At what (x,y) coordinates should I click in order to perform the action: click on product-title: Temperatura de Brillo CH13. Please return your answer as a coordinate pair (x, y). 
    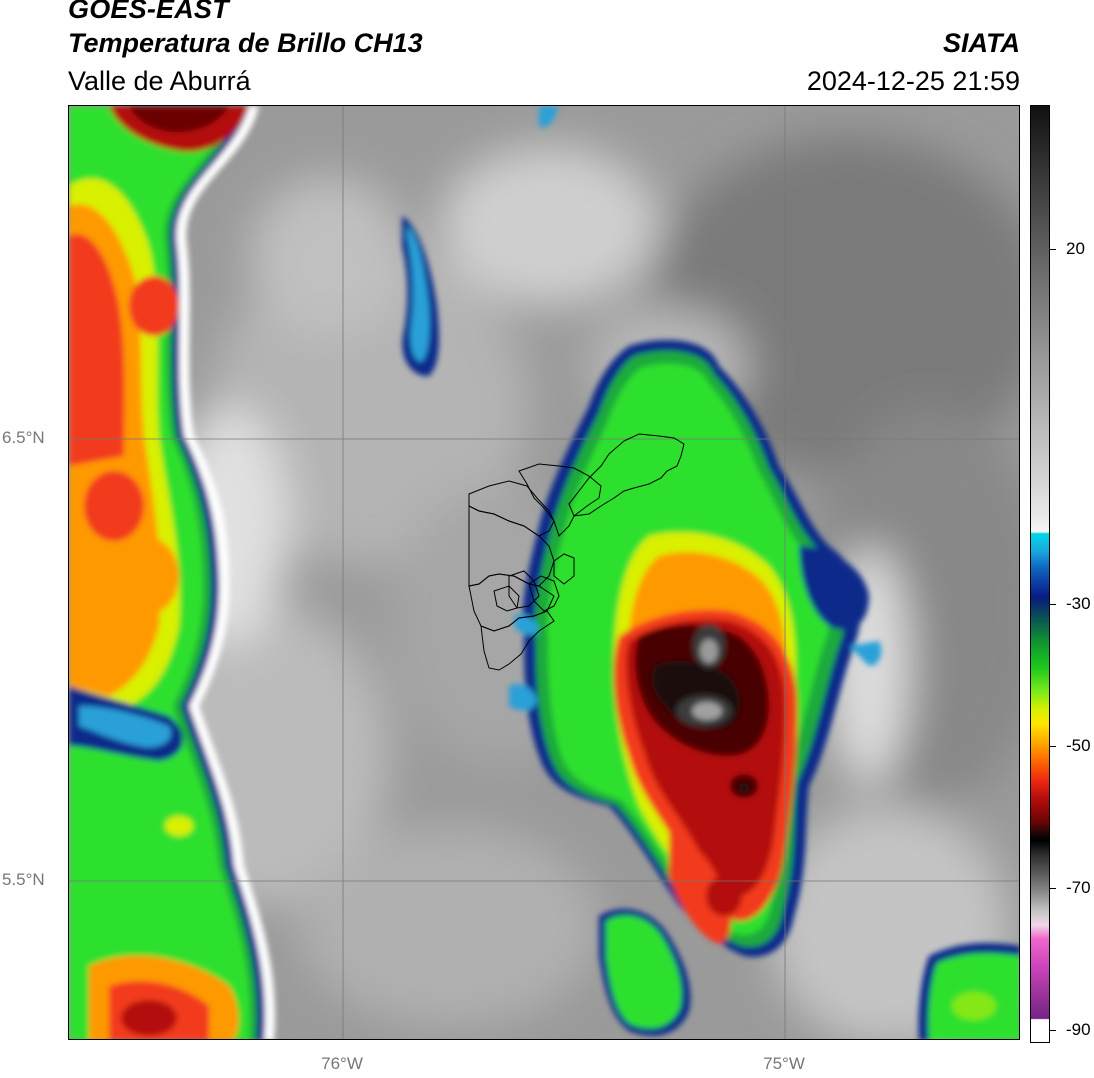
    Looking at the image, I should click on (245, 43).